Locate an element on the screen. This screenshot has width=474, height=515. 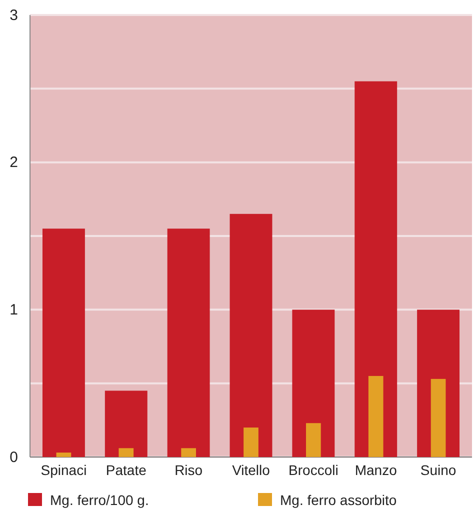
y-tick-label: 3 is located at coordinates (14, 15).